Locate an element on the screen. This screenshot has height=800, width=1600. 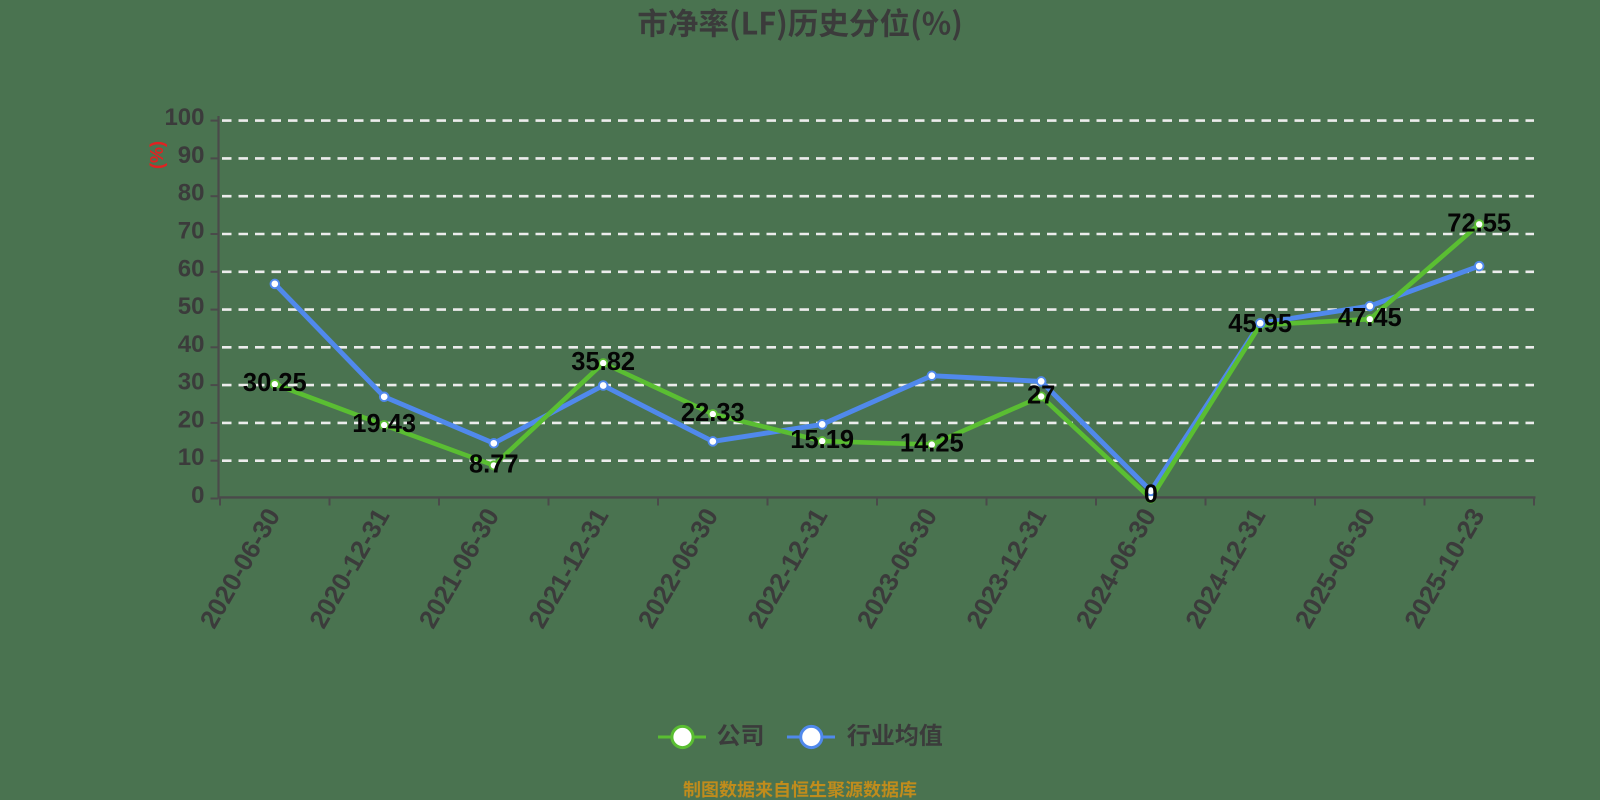
svg-text: 15.19 is located at coordinates (822, 440).